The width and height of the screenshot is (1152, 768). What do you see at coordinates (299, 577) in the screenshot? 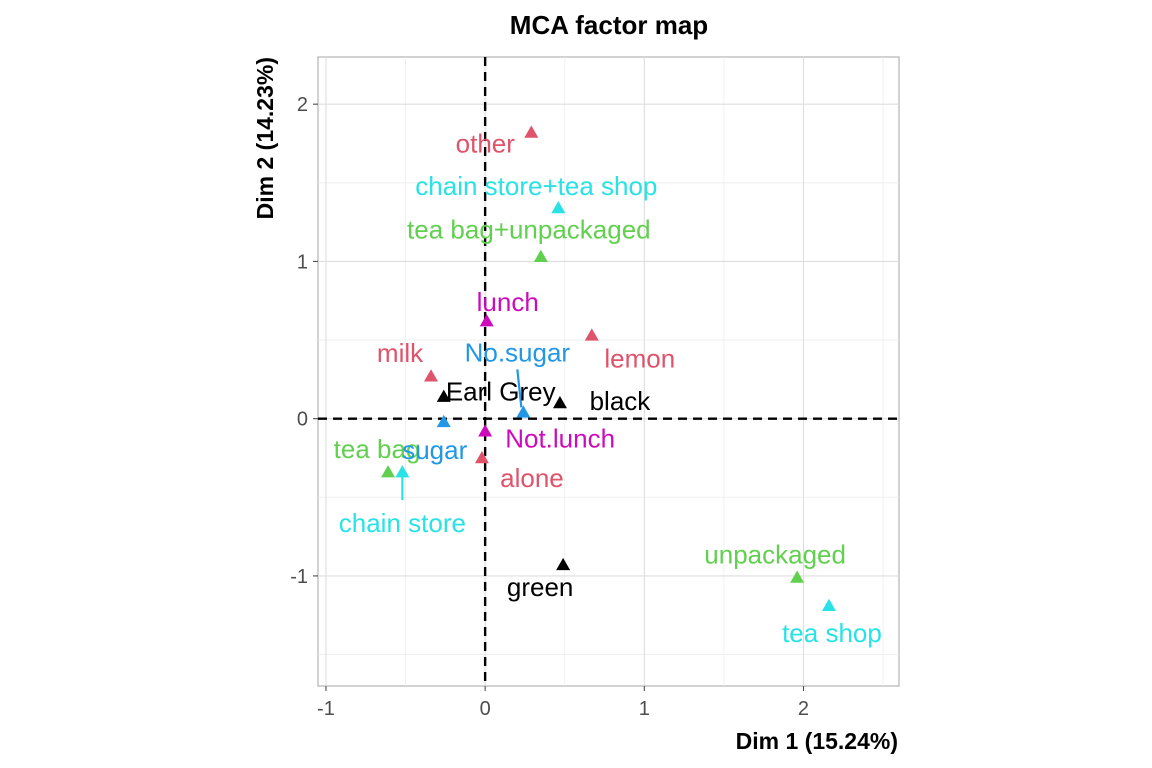
I see `y-tick-label: -1` at bounding box center [299, 577].